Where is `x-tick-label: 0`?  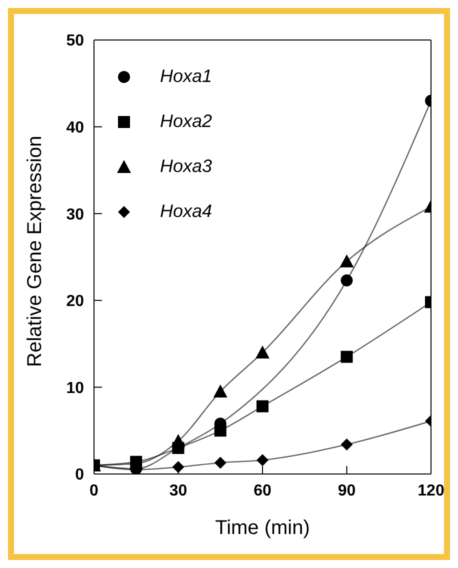 x-tick-label: 0 is located at coordinates (94, 491).